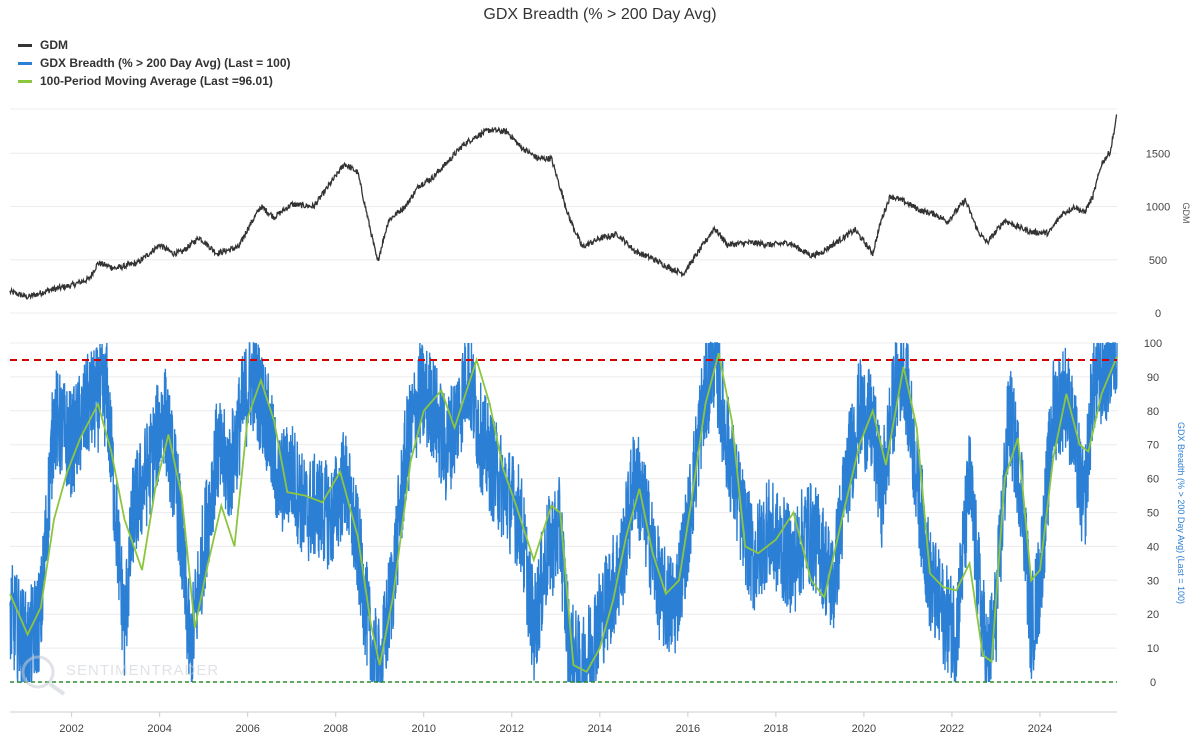 Image resolution: width=1200 pixels, height=750 pixels. Describe the element at coordinates (335, 729) in the screenshot. I see `x-tick-label: 2008` at that location.